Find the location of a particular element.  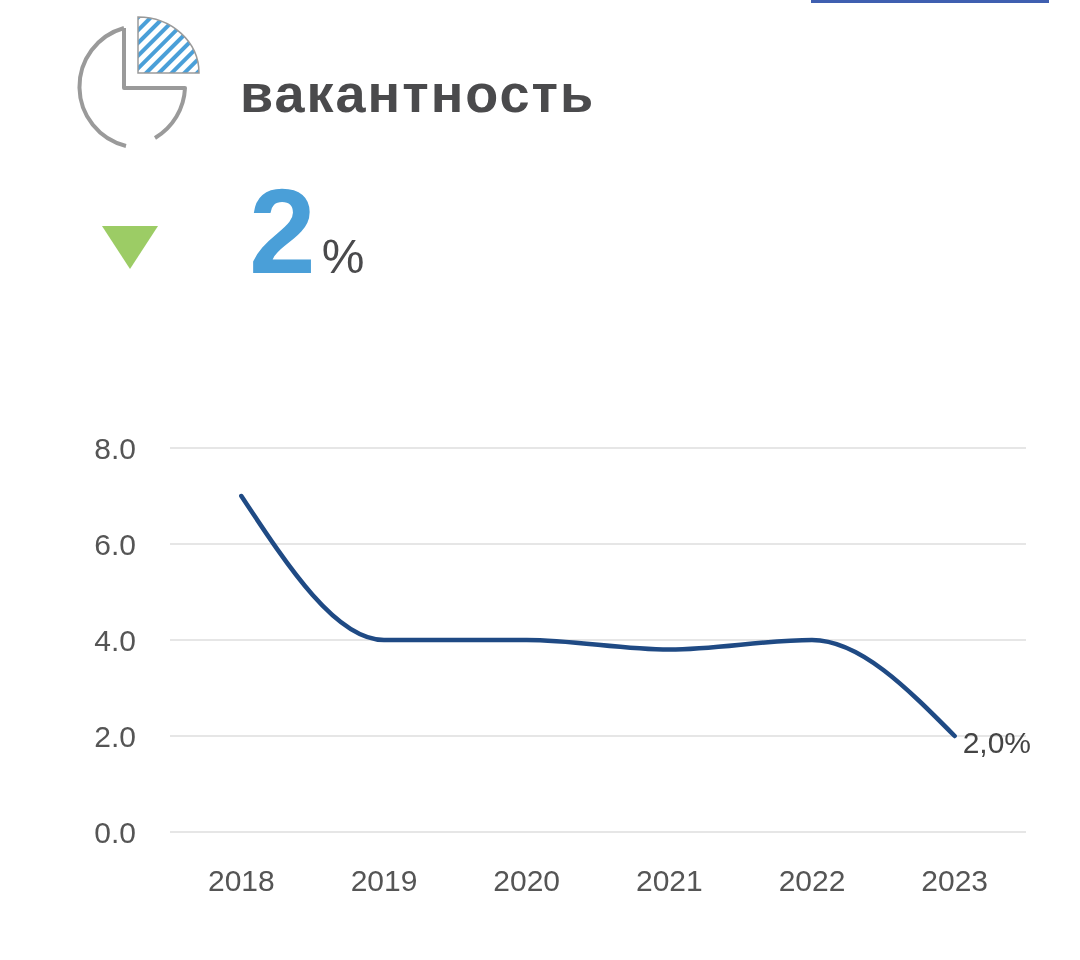

x-tick-label: 2020 is located at coordinates (527, 881).